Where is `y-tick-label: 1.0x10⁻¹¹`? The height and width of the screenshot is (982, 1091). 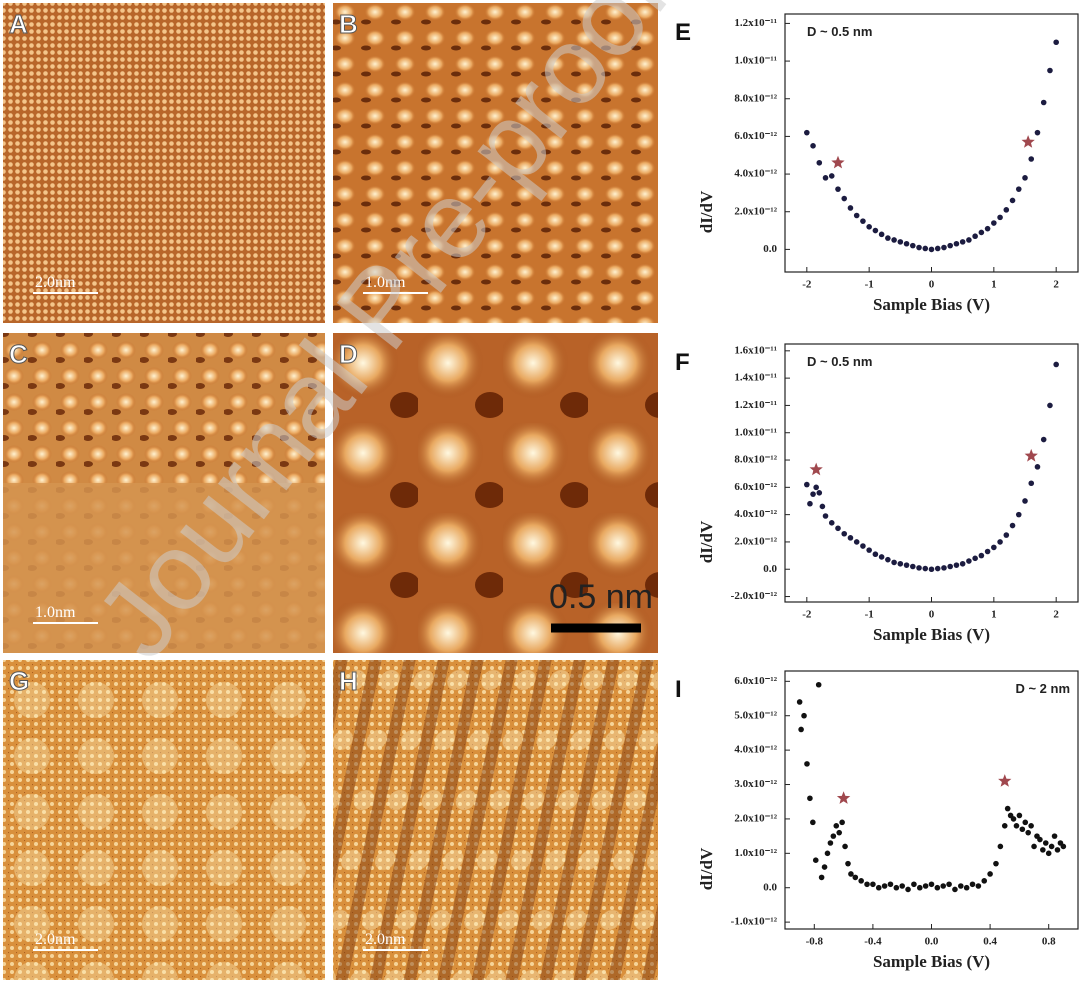 y-tick-label: 1.0x10⁻¹¹ is located at coordinates (755, 432).